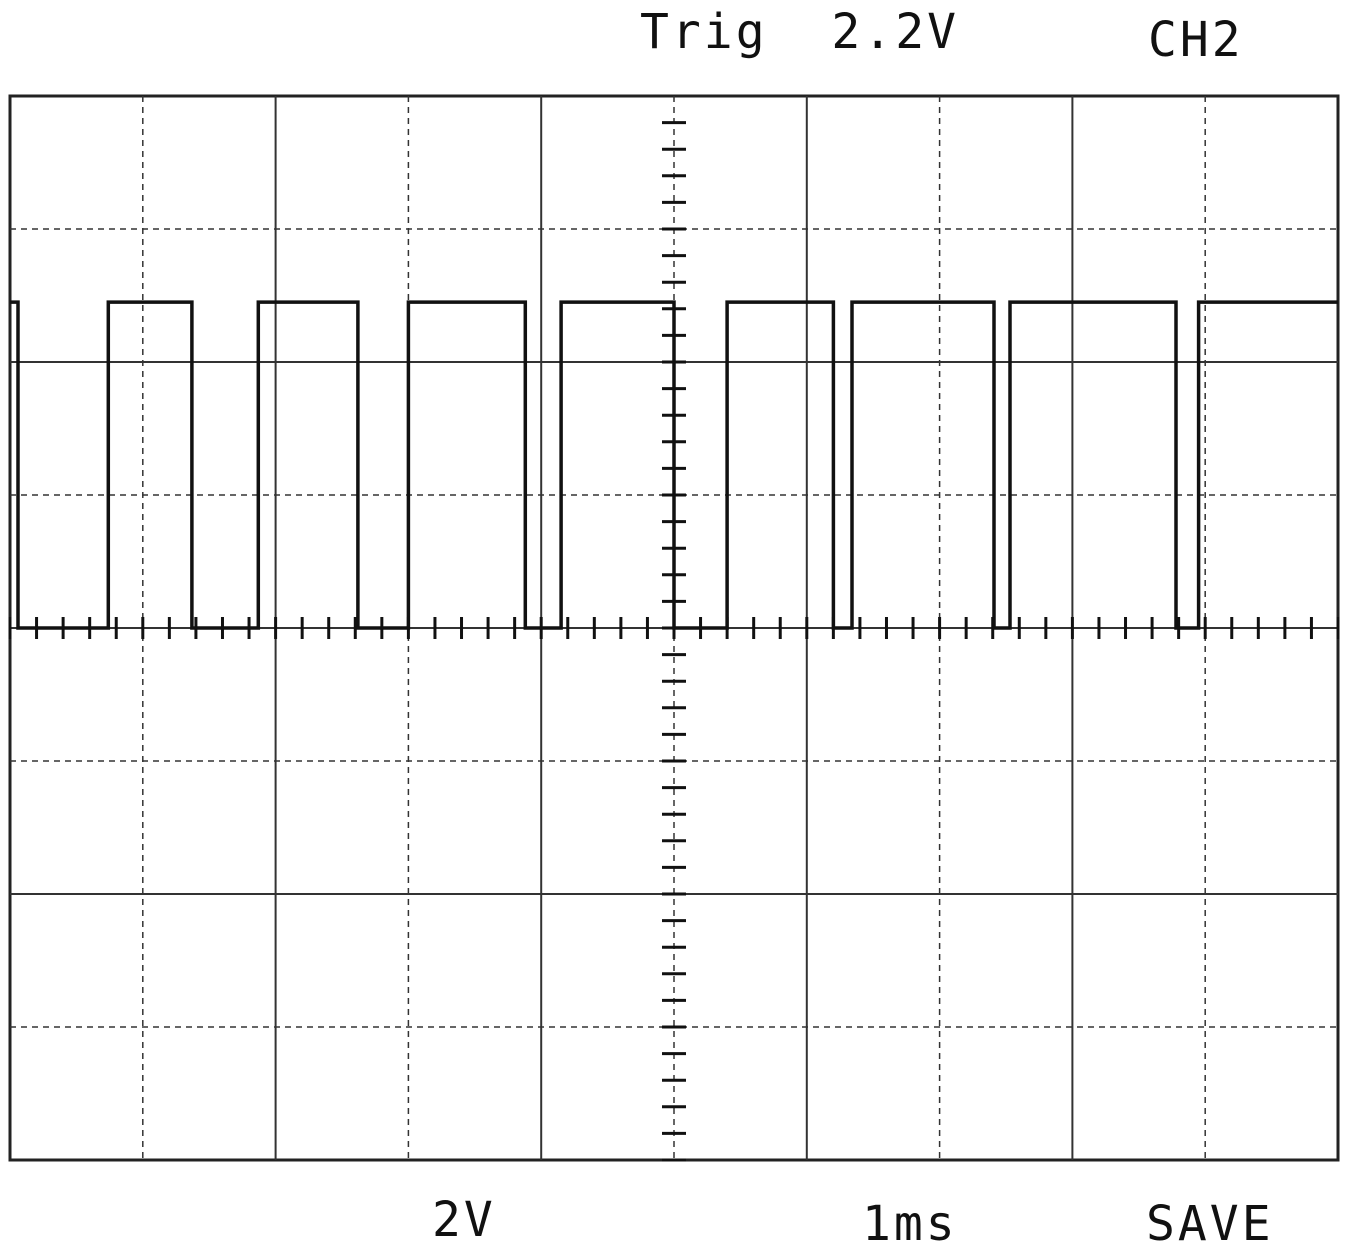 The image size is (1350, 1256). Describe the element at coordinates (1210, 1224) in the screenshot. I see `mode-label: SAVE` at that location.